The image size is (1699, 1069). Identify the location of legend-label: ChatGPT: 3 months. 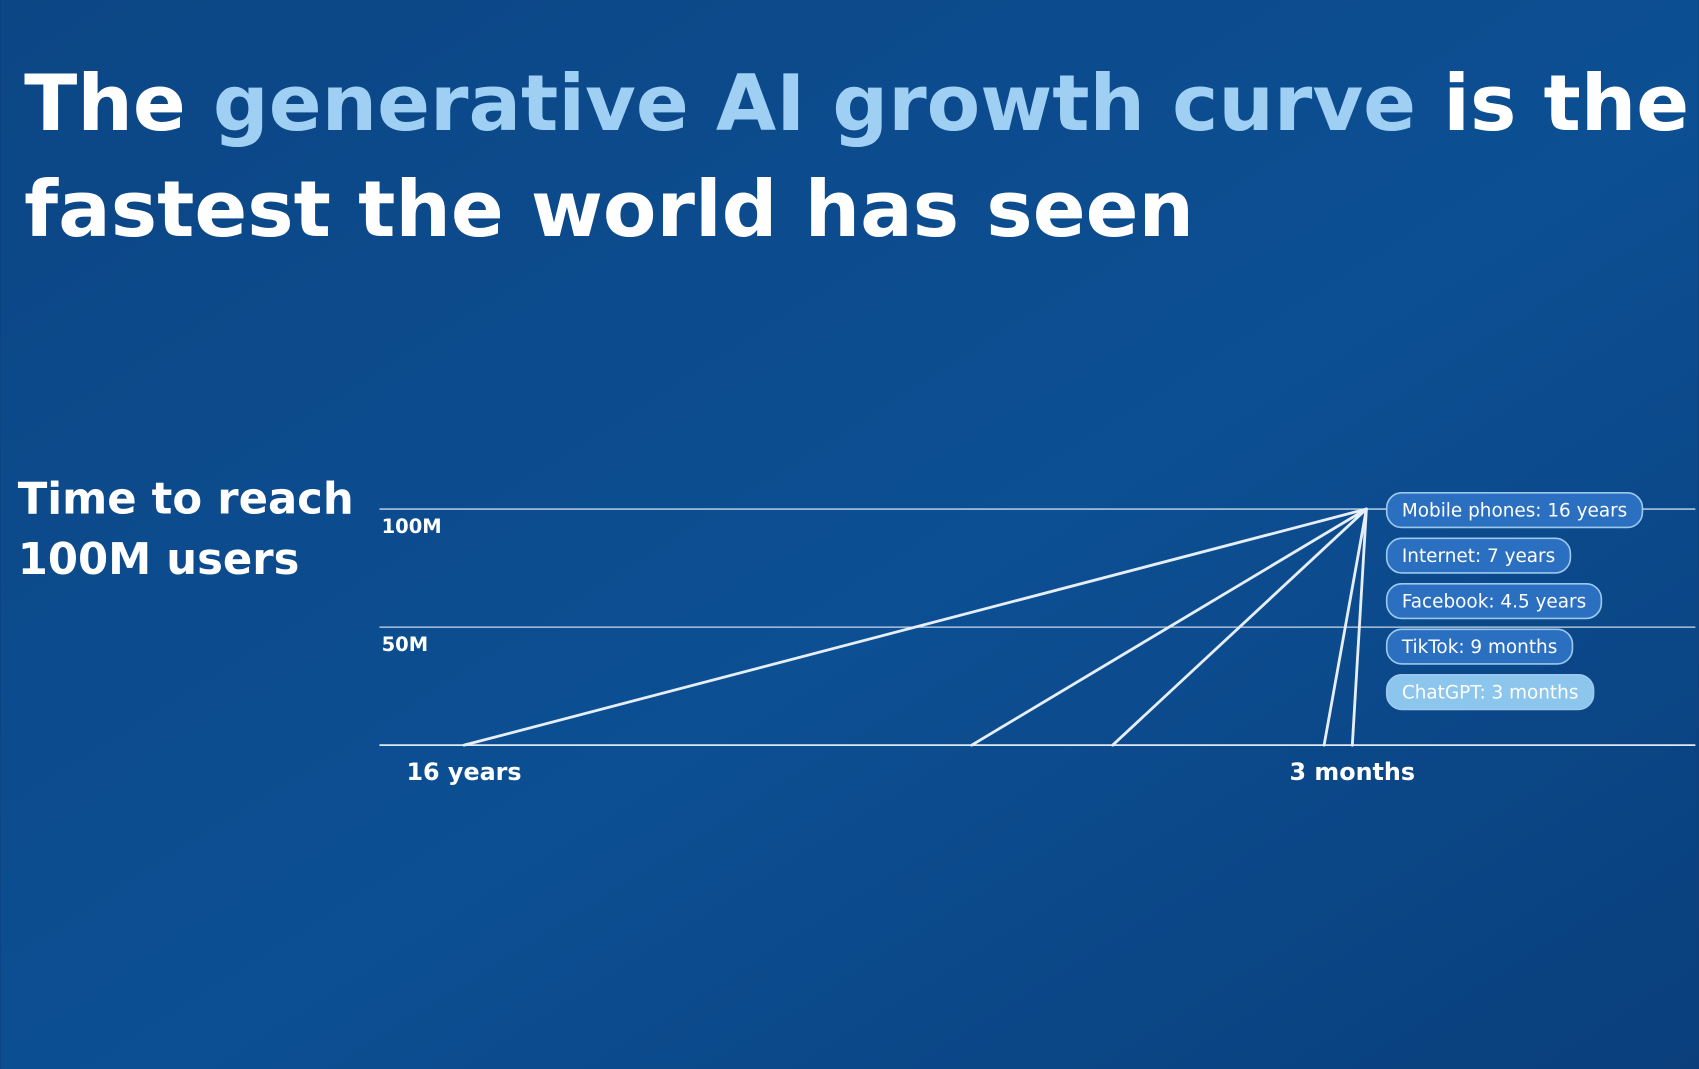
(1490, 693).